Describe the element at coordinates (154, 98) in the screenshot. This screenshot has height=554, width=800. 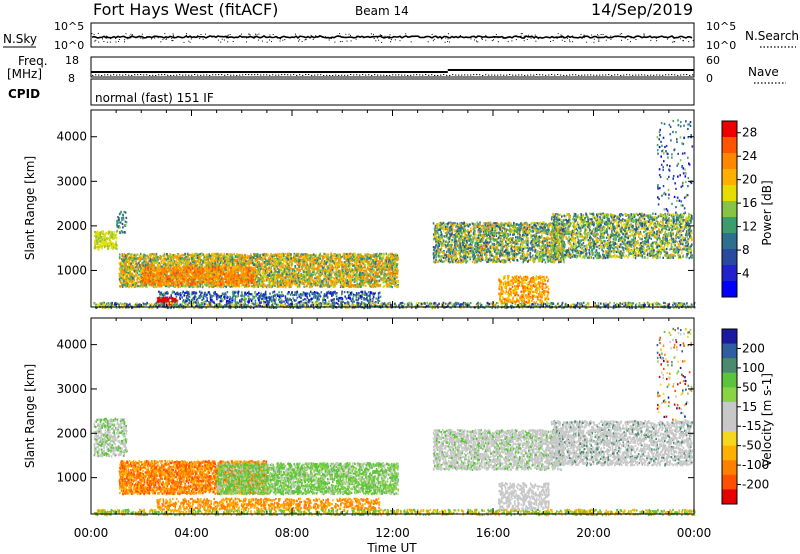
I see `cpid-text: normal (fast) 151 IF` at that location.